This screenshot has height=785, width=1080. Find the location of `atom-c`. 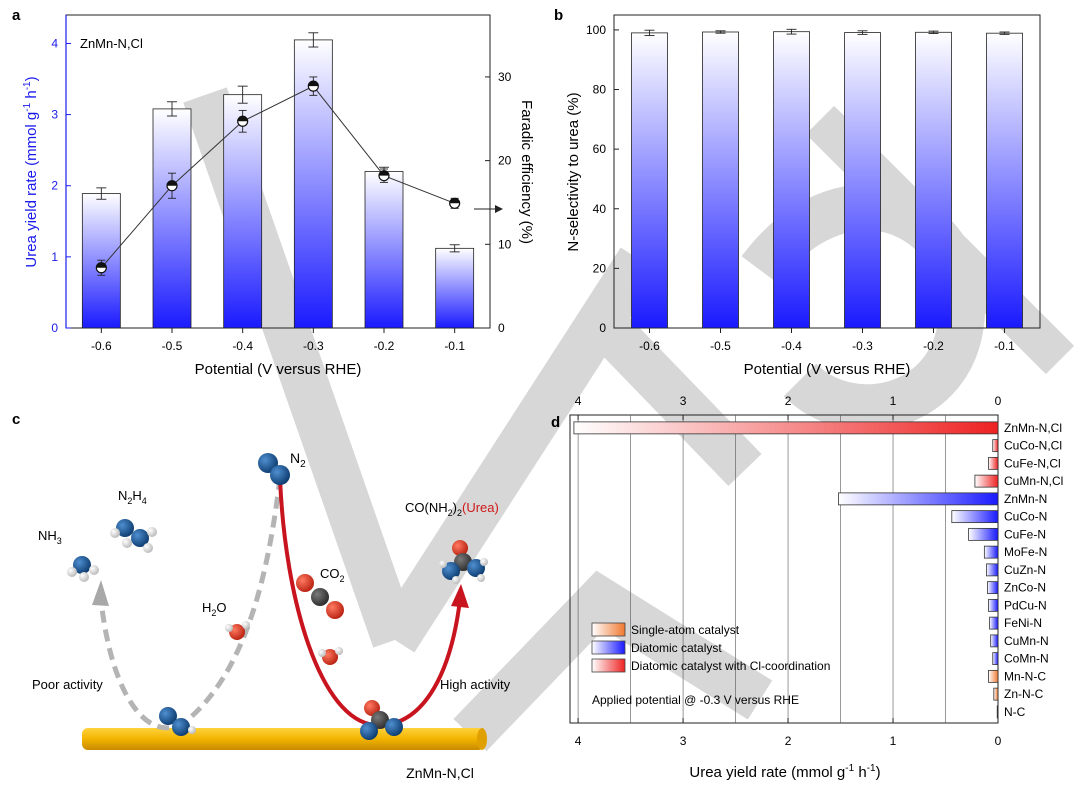

atom-c is located at coordinates (380, 720).